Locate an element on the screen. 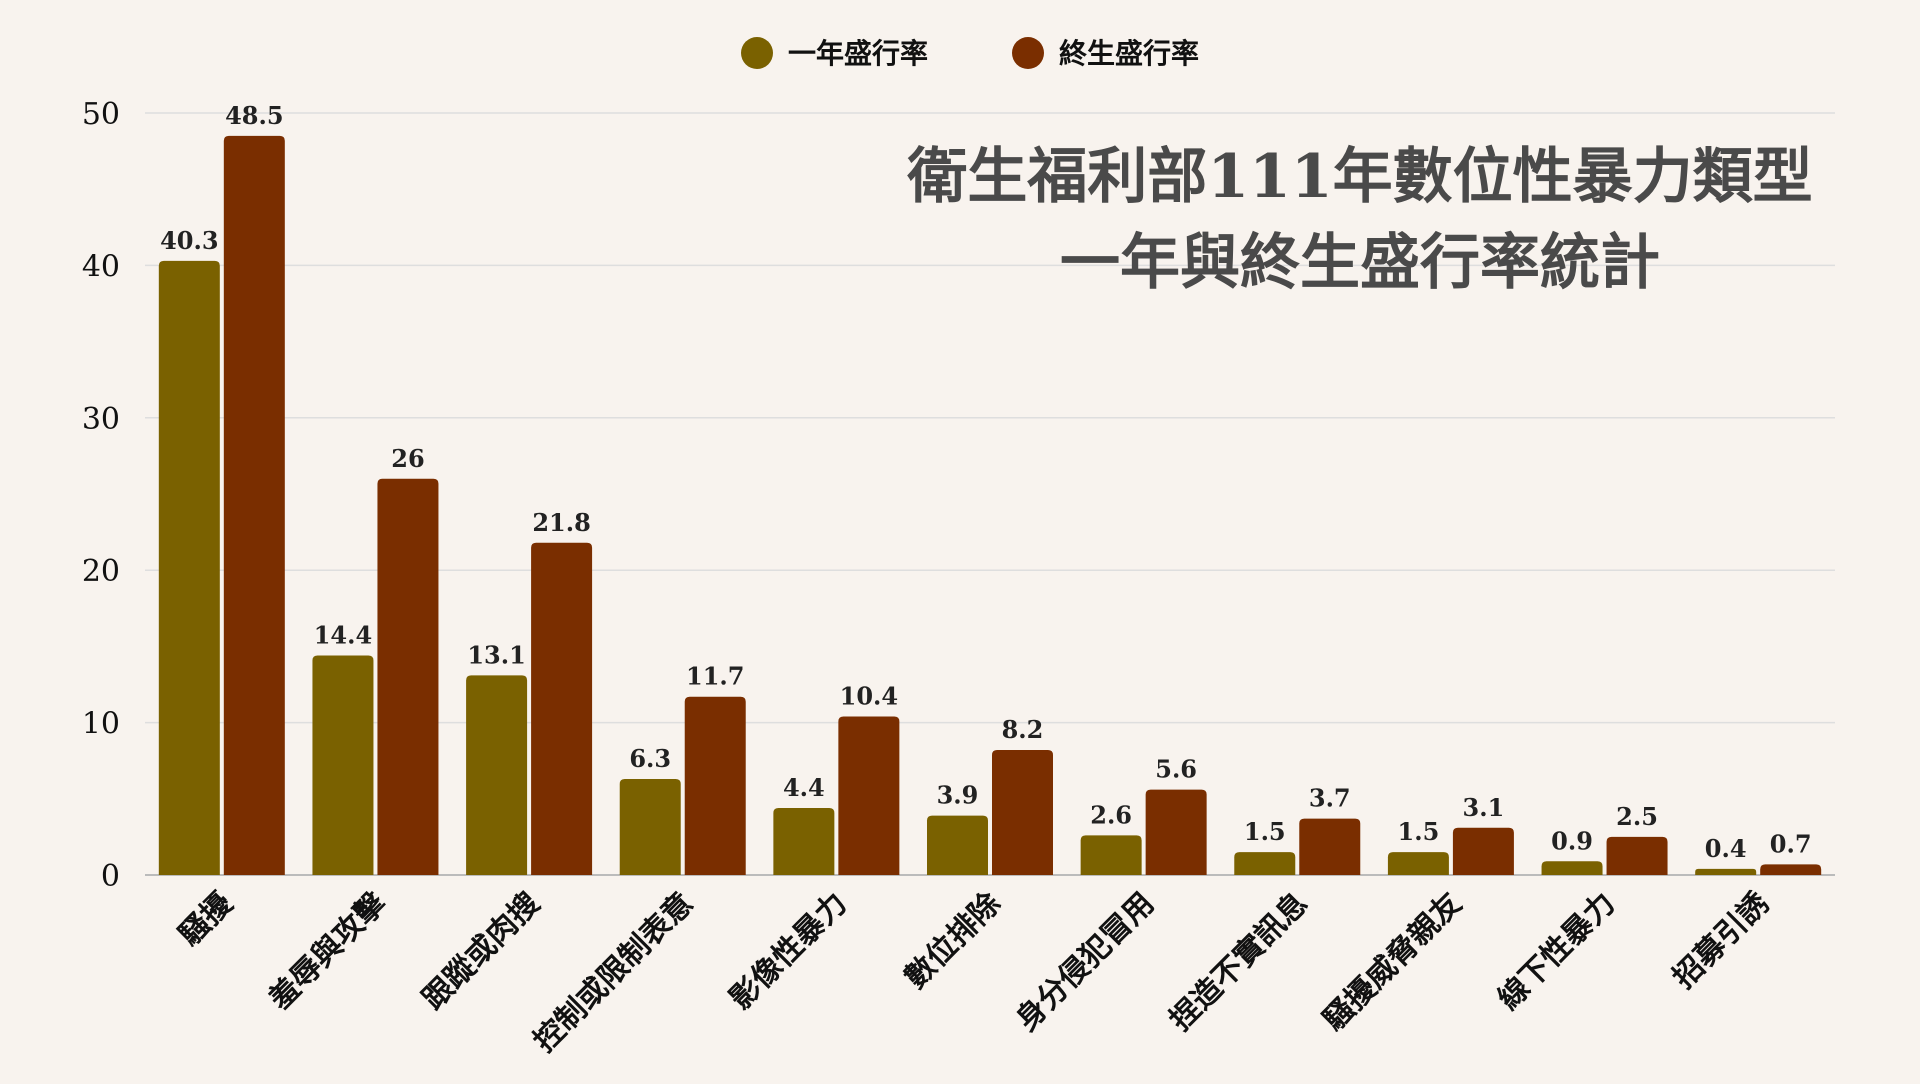 The height and width of the screenshot is (1084, 1920). legend-label: 終生盛行率 is located at coordinates (1129, 53).